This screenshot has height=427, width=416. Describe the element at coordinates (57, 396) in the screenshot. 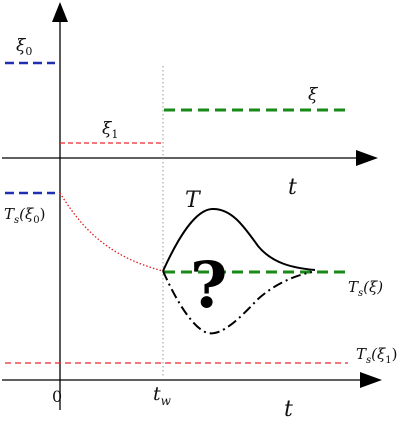

I see `origin-label: 0` at that location.